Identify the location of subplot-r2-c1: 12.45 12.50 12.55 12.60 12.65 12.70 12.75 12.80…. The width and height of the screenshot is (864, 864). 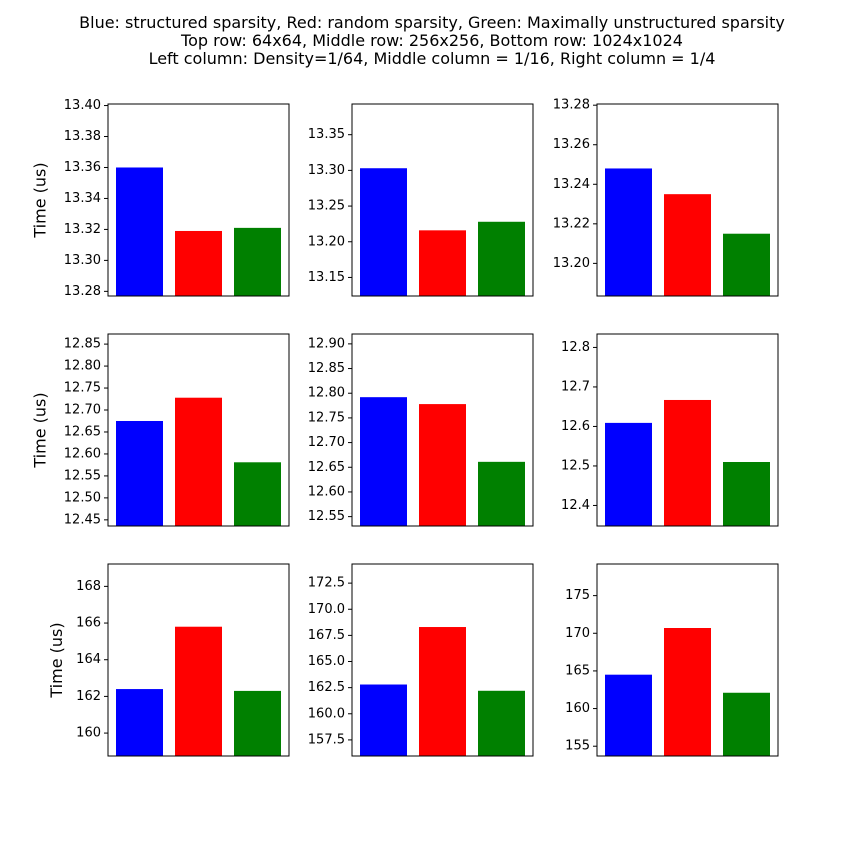
(160, 430).